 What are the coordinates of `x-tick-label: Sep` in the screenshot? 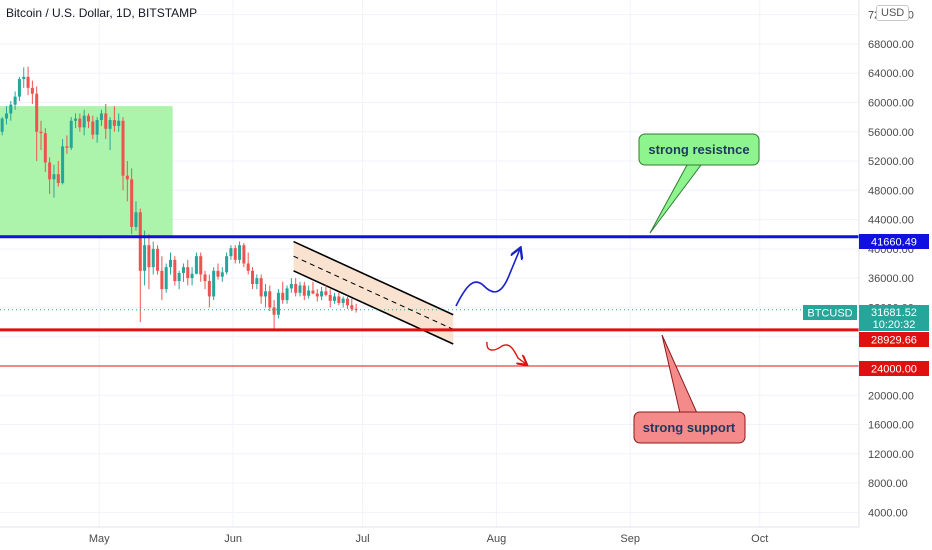 It's located at (630, 539).